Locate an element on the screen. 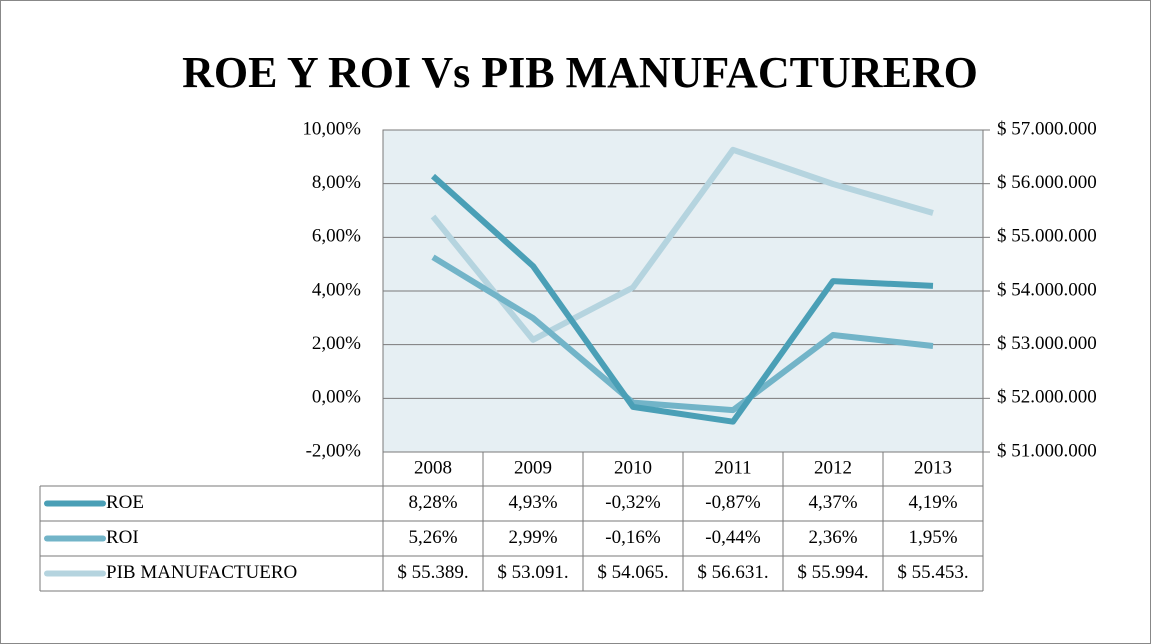 The width and height of the screenshot is (1151, 644). x-tick-label: 2010 is located at coordinates (633, 467).